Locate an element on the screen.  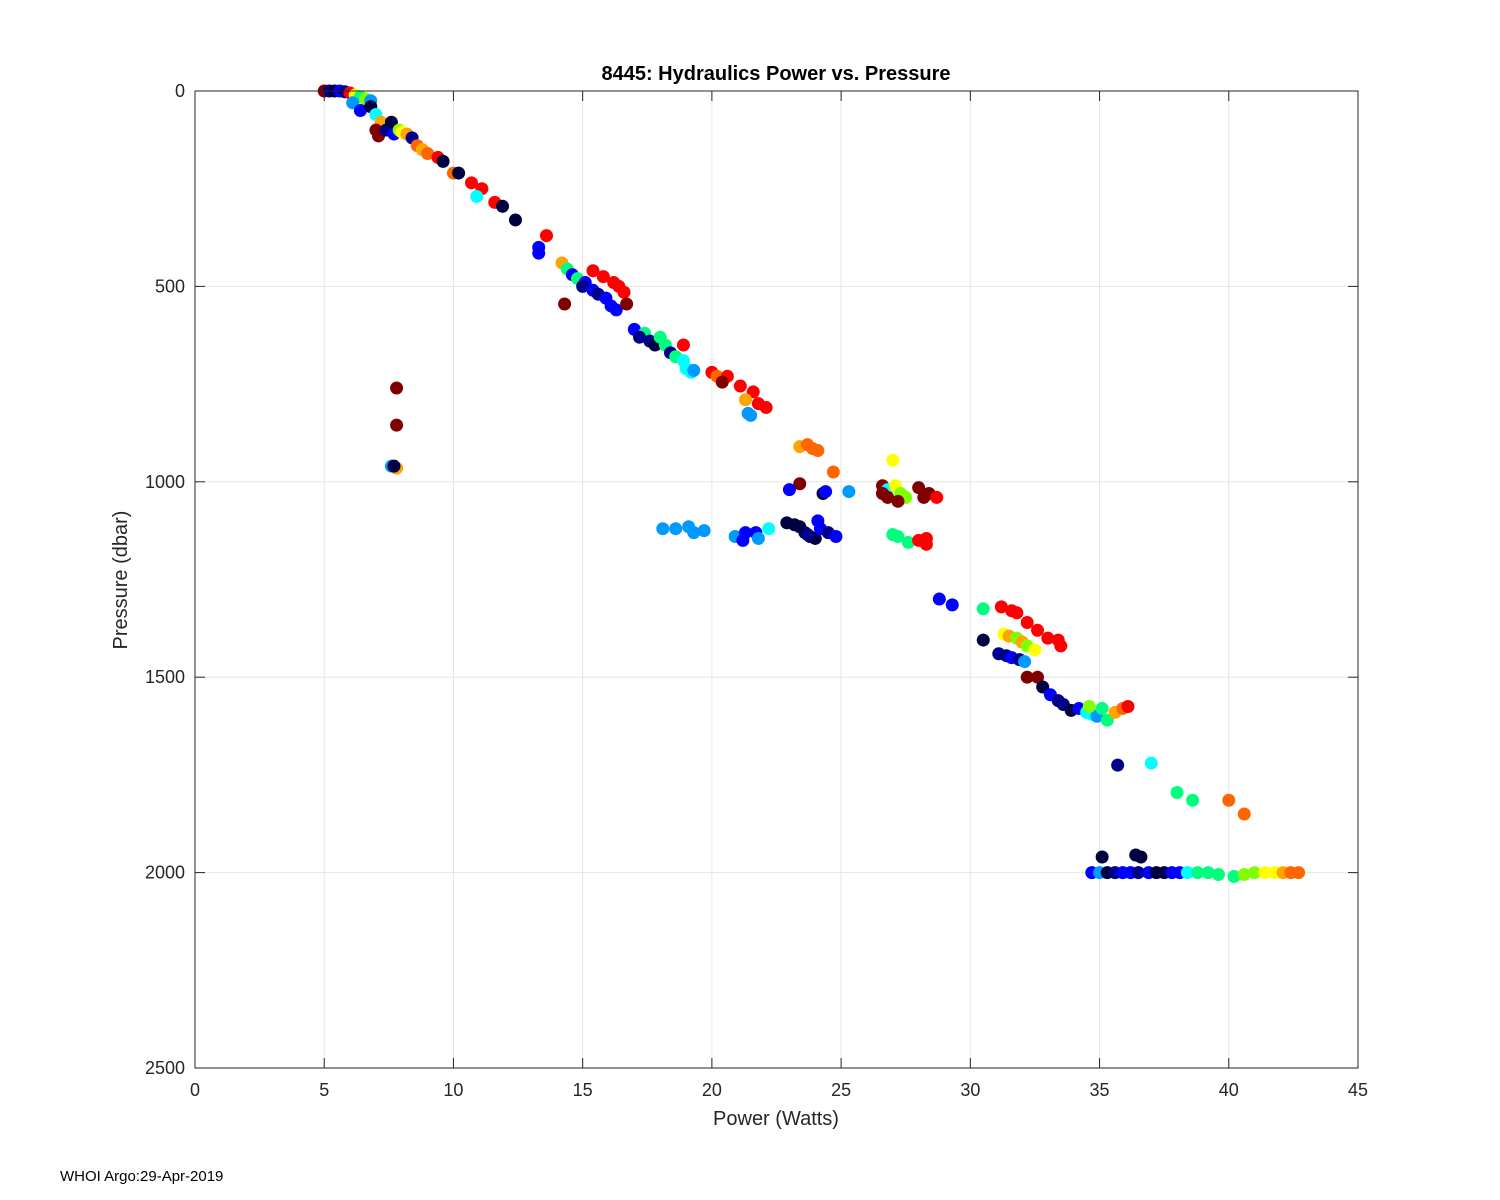
x-tick-label: 45 is located at coordinates (1358, 1090).